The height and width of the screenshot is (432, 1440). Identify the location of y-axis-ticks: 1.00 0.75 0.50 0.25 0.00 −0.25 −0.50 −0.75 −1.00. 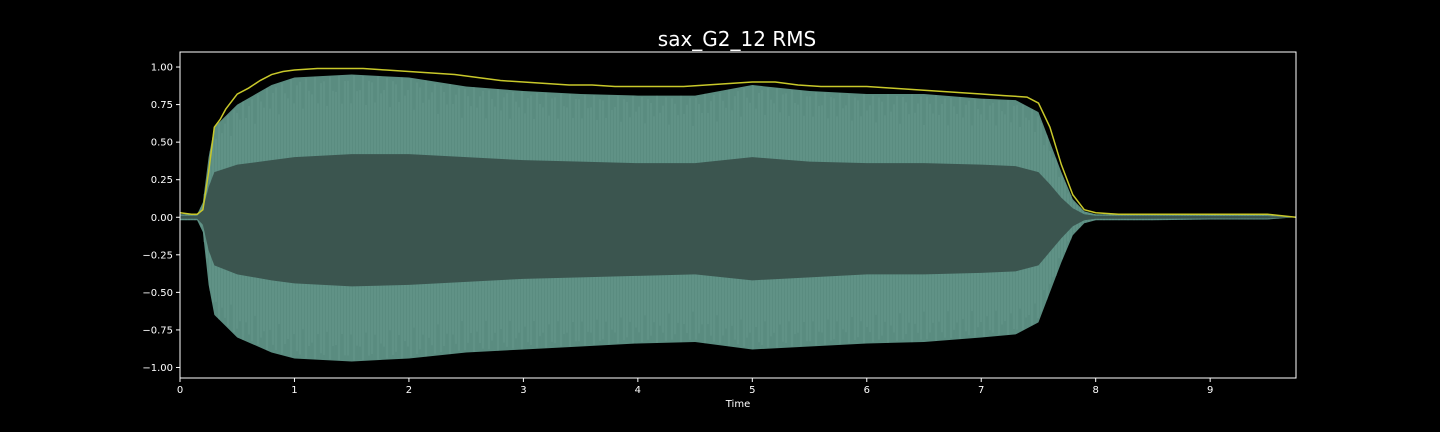
(161, 218).